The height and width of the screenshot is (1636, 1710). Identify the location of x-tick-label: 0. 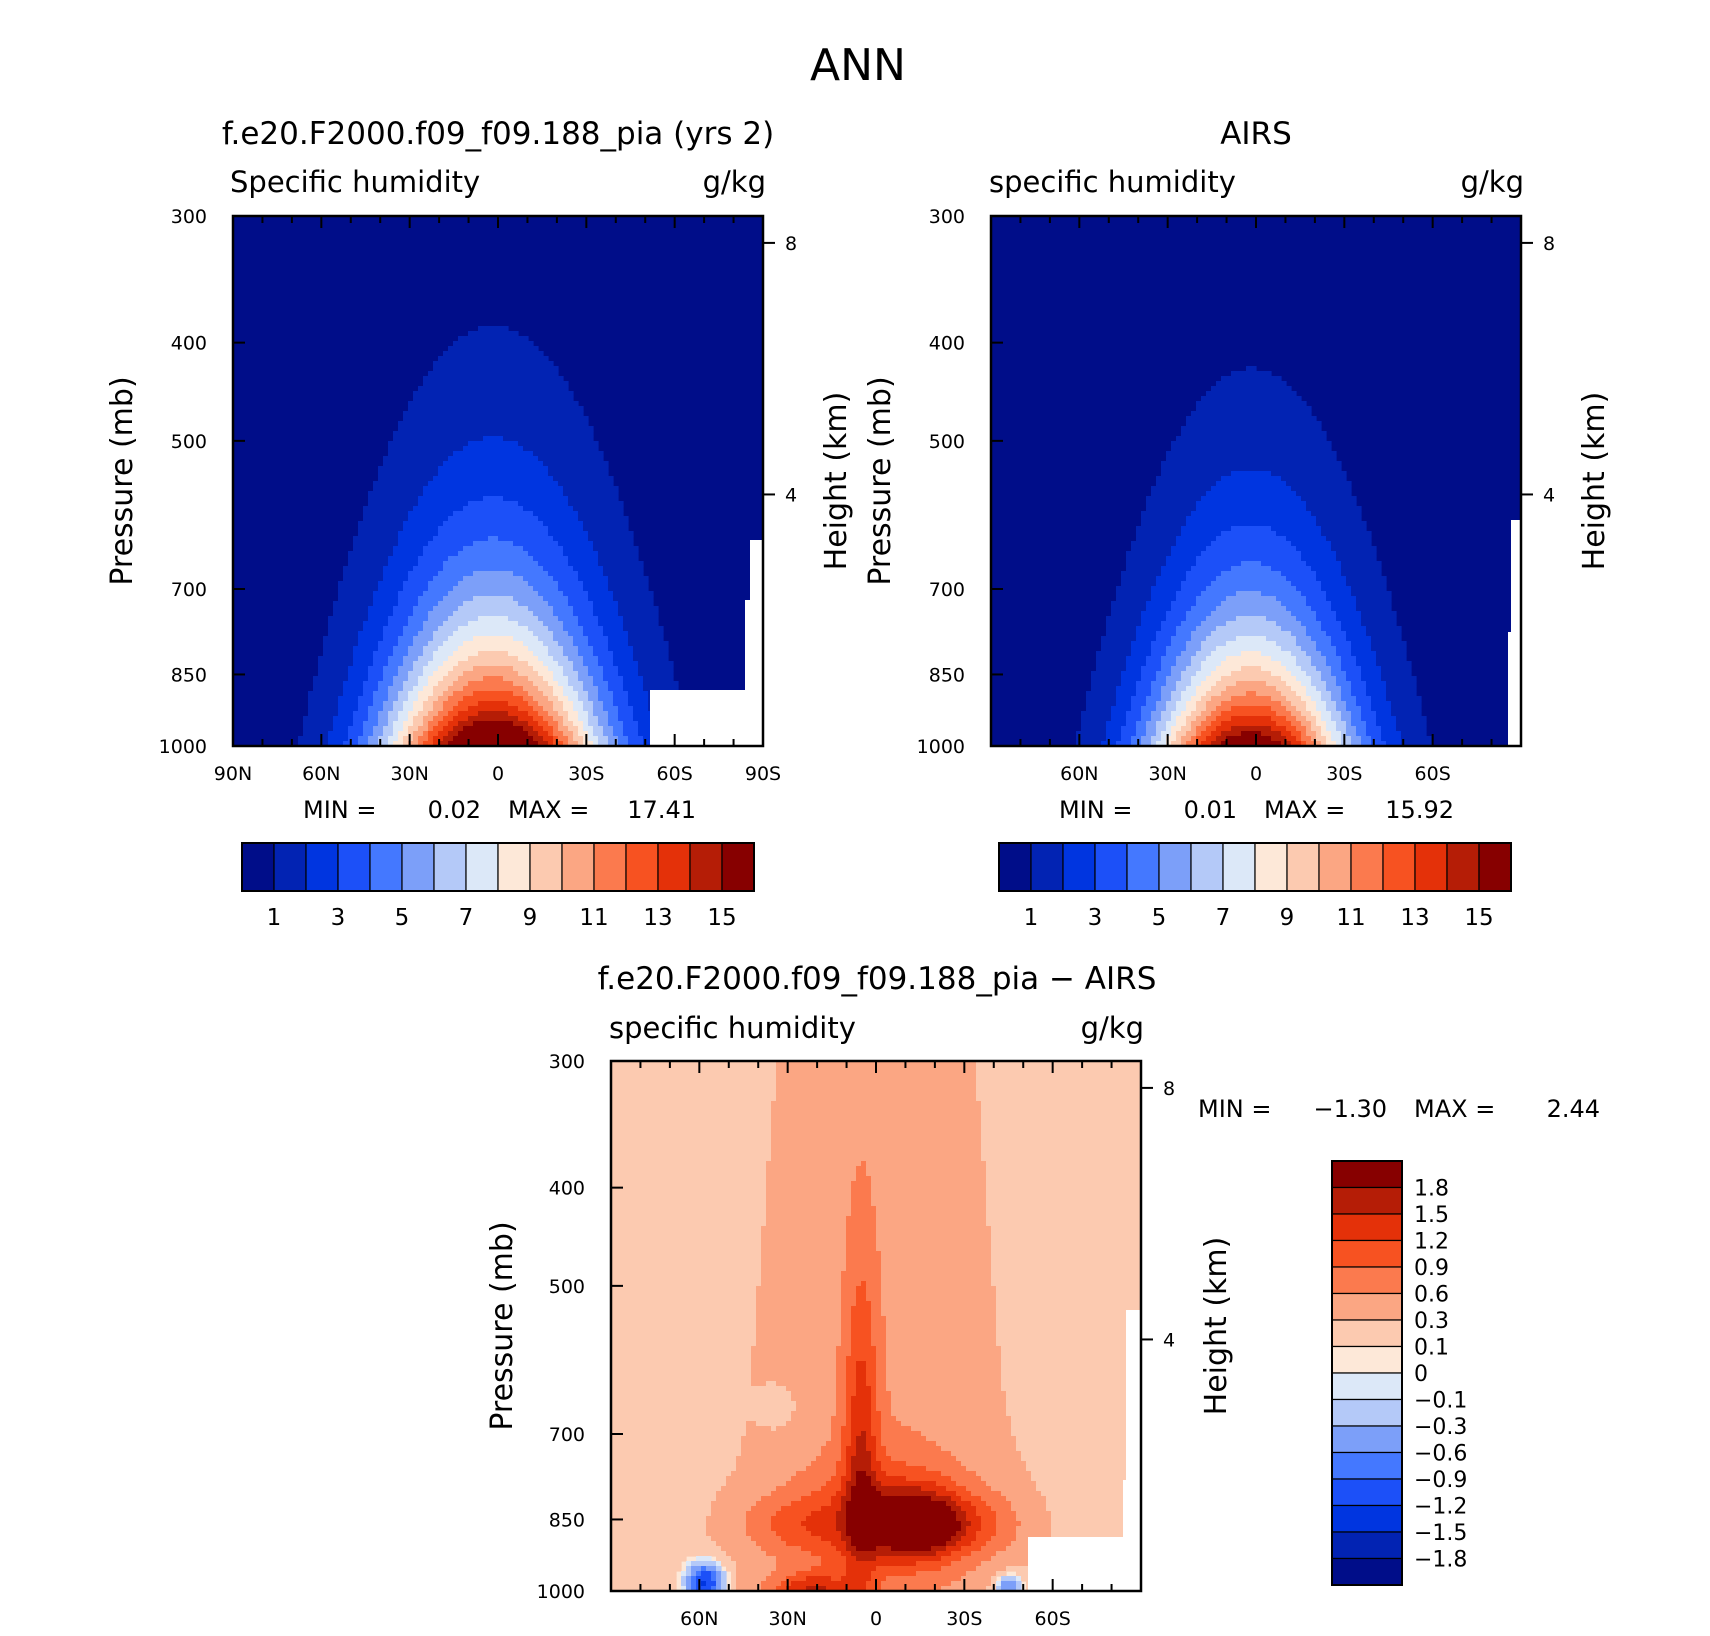
(1256, 774).